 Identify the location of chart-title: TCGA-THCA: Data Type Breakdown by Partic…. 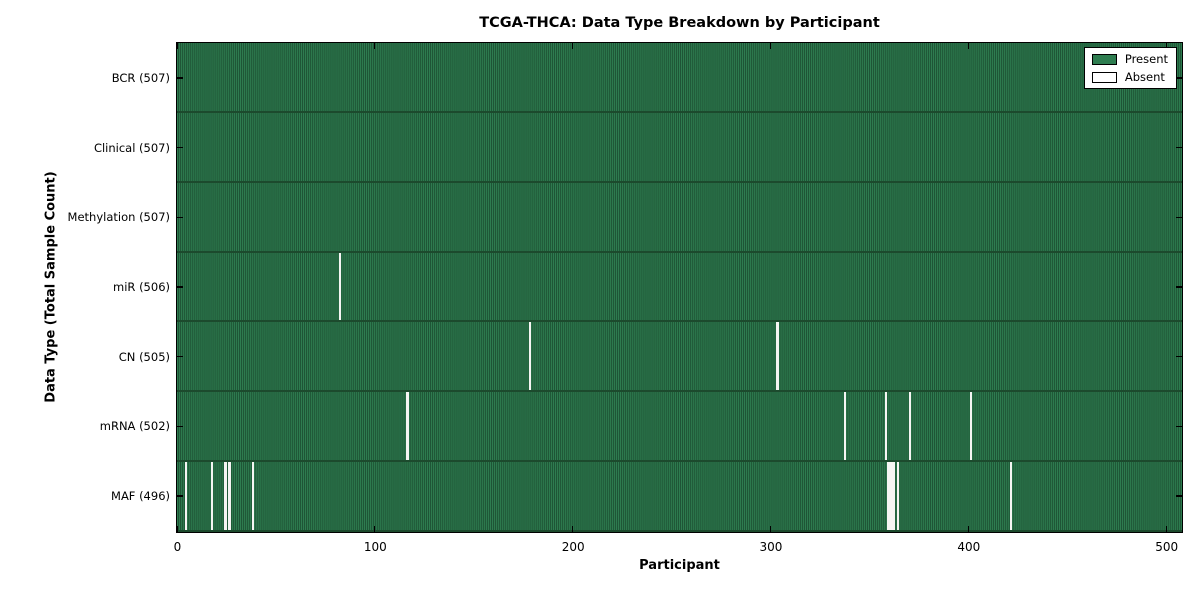
(679, 23).